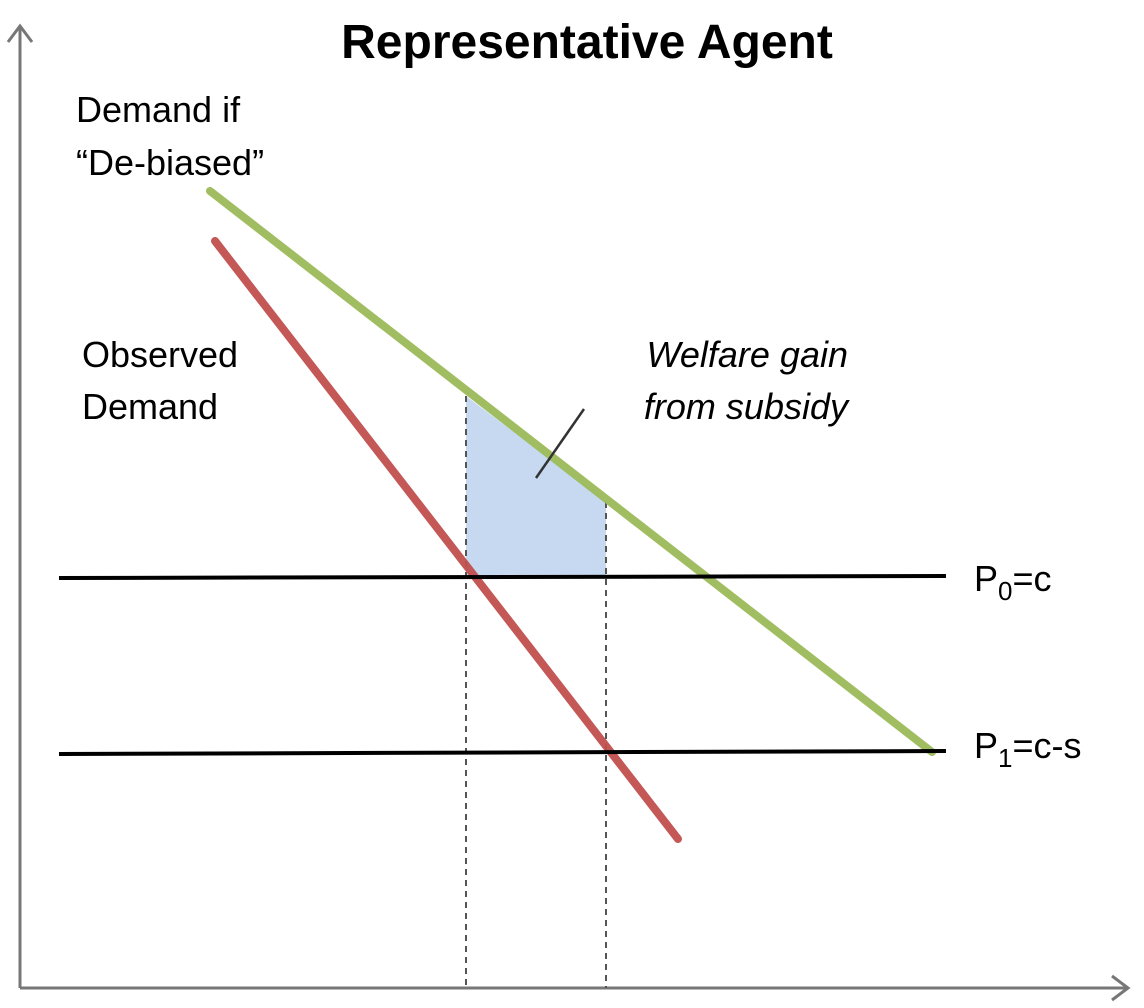 The image size is (1144, 1008). Describe the element at coordinates (587, 42) in the screenshot. I see `chart-title: Representative Agent` at that location.